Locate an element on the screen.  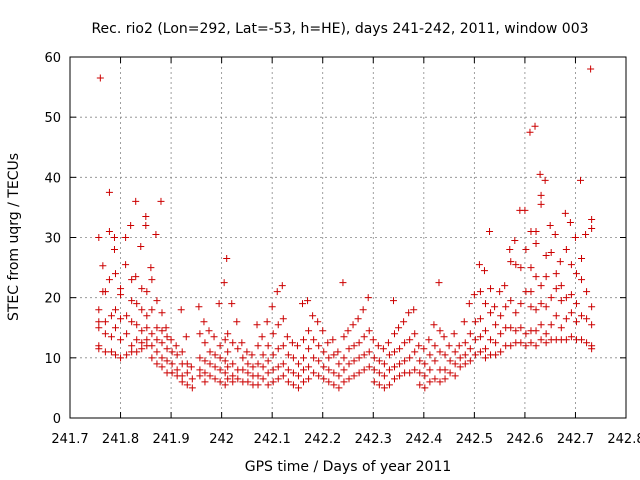
x-tick-label: 241.8 is located at coordinates (120, 439).